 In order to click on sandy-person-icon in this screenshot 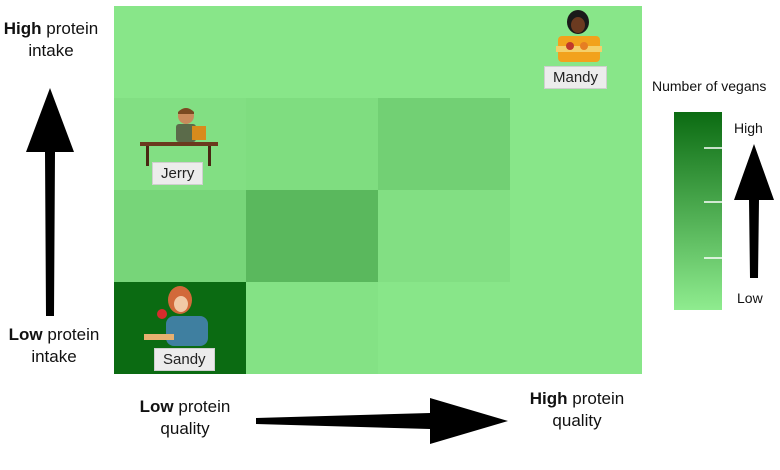, I will do `click(176, 316)`.